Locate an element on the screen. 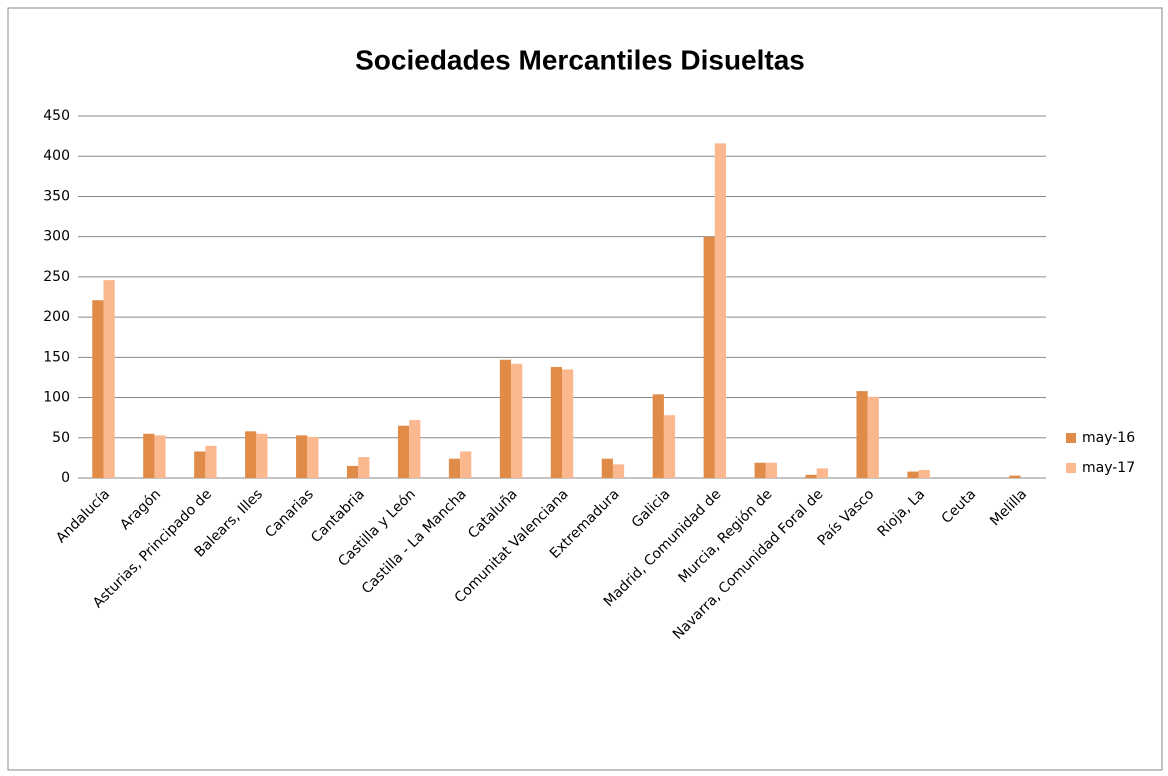  y-tick-label: 100 is located at coordinates (56, 398).